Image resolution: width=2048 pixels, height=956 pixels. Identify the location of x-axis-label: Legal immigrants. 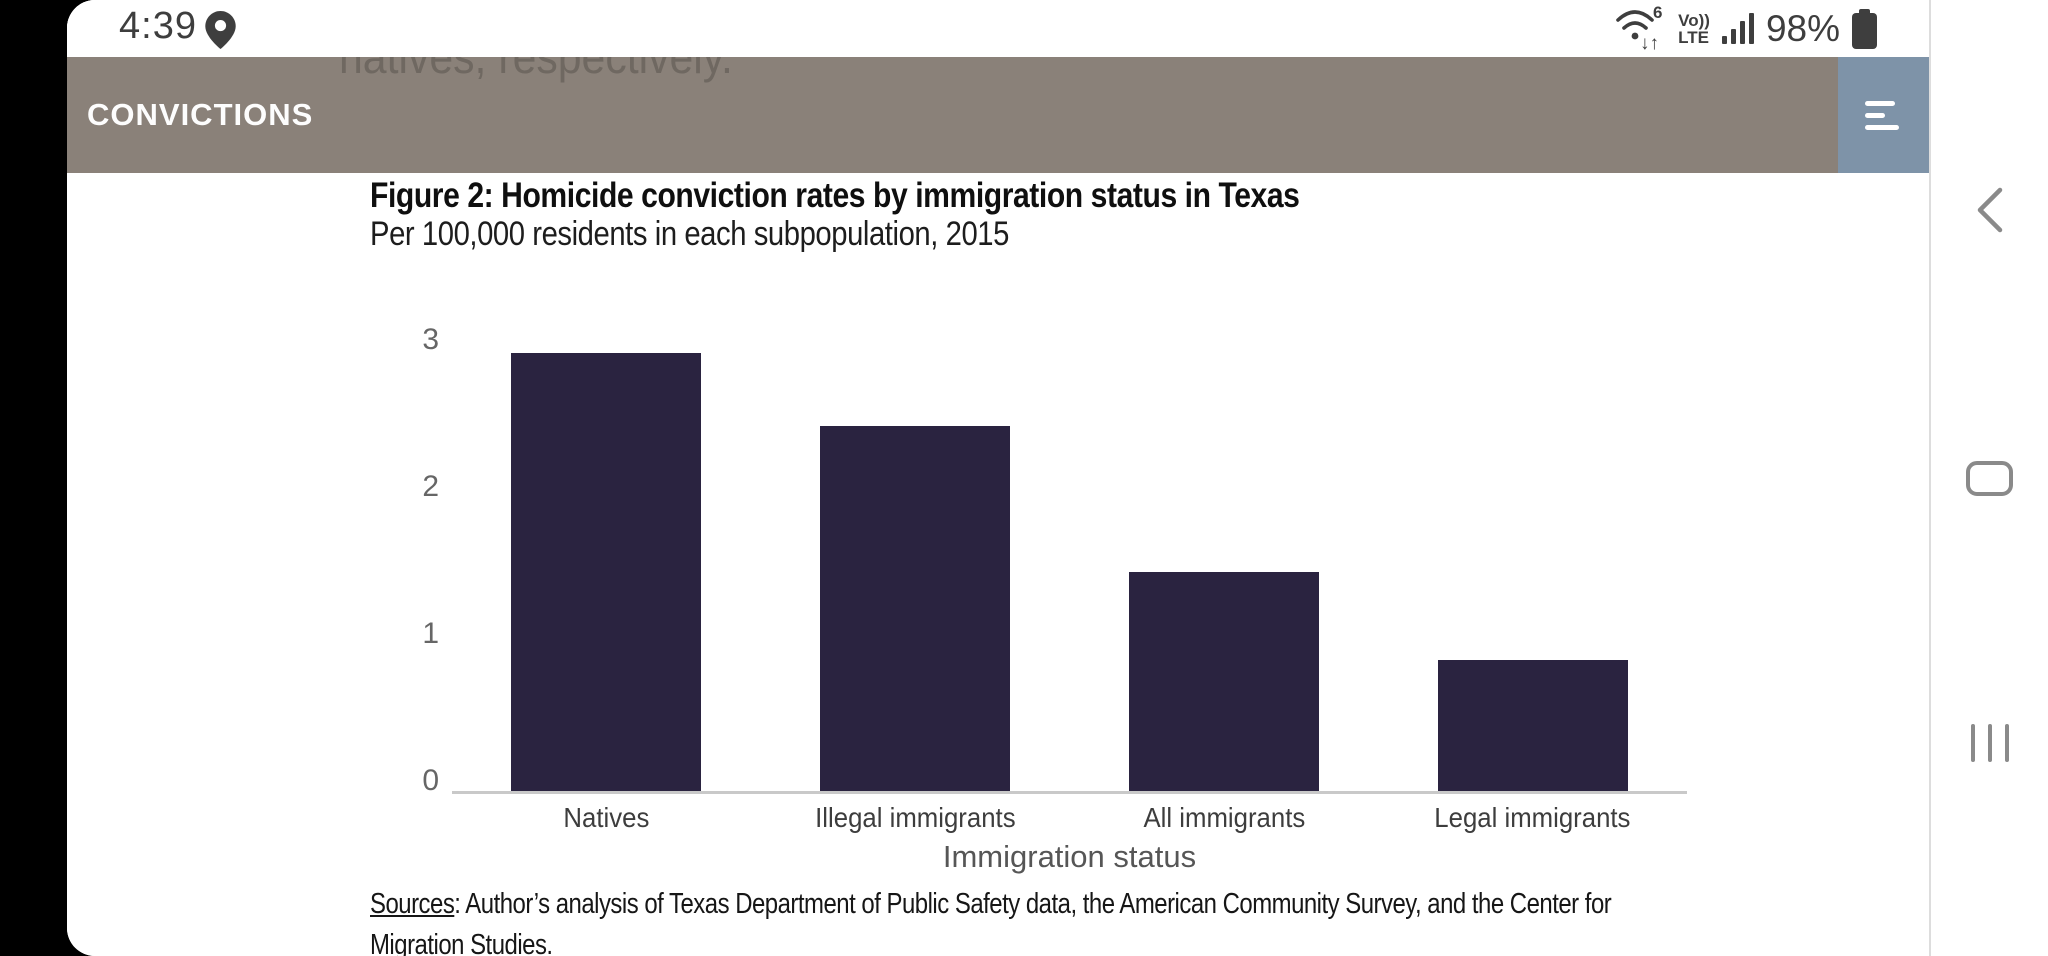
(1532, 817).